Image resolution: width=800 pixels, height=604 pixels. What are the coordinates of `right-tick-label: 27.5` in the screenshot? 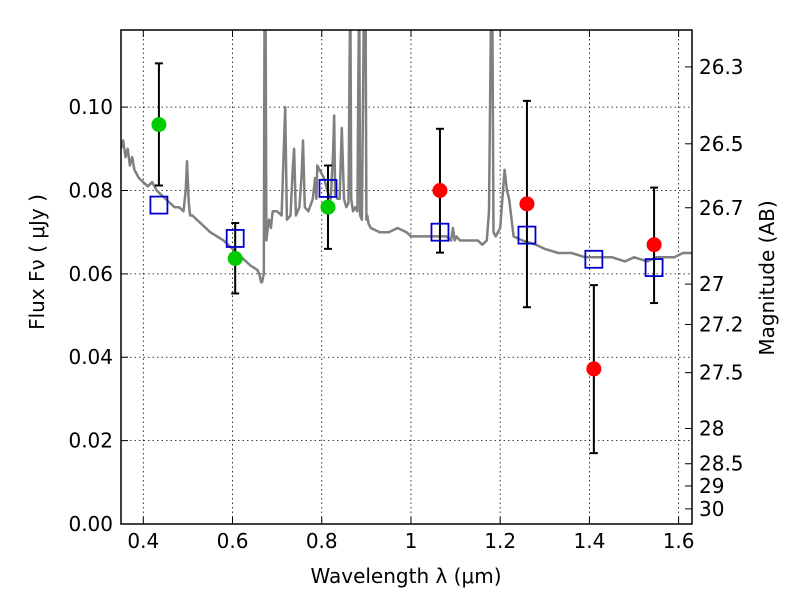 It's located at (721, 373).